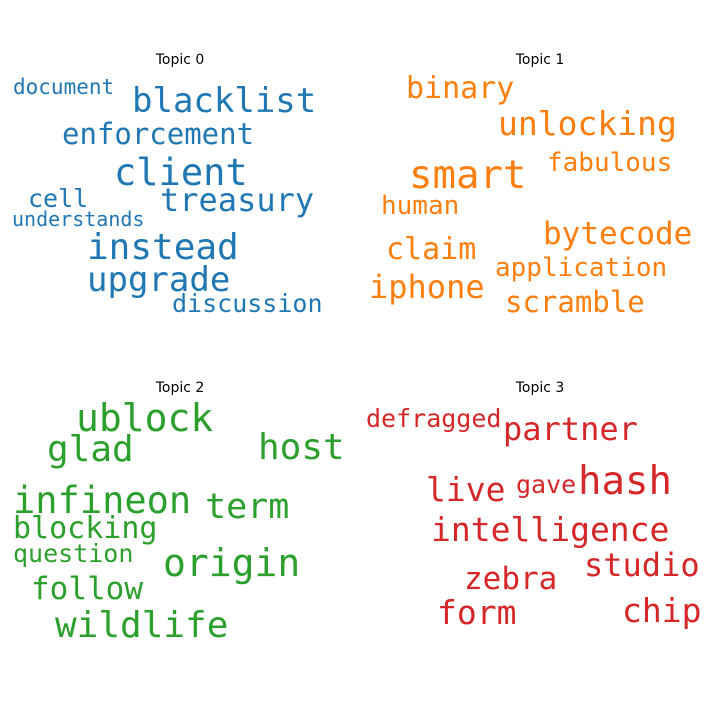 This screenshot has height=720, width=720. I want to click on topic-0-word: blacklist, so click(224, 101).